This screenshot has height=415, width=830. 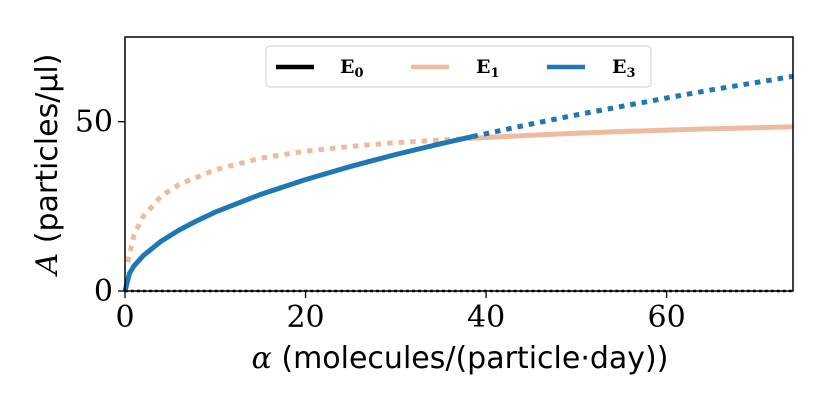 I want to click on legend-label-e1: E1, so click(x=488, y=68).